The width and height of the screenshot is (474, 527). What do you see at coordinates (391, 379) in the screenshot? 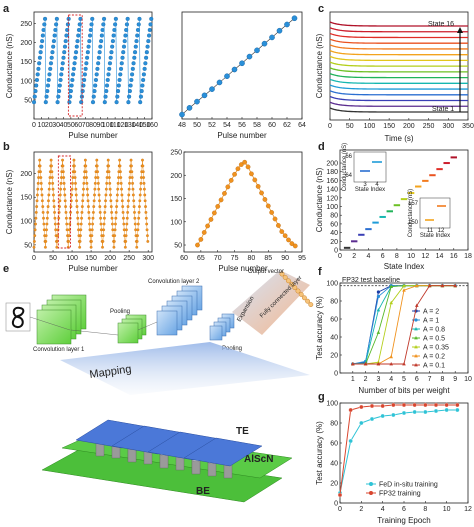
I see `x-tick-label: 4` at bounding box center [391, 379].